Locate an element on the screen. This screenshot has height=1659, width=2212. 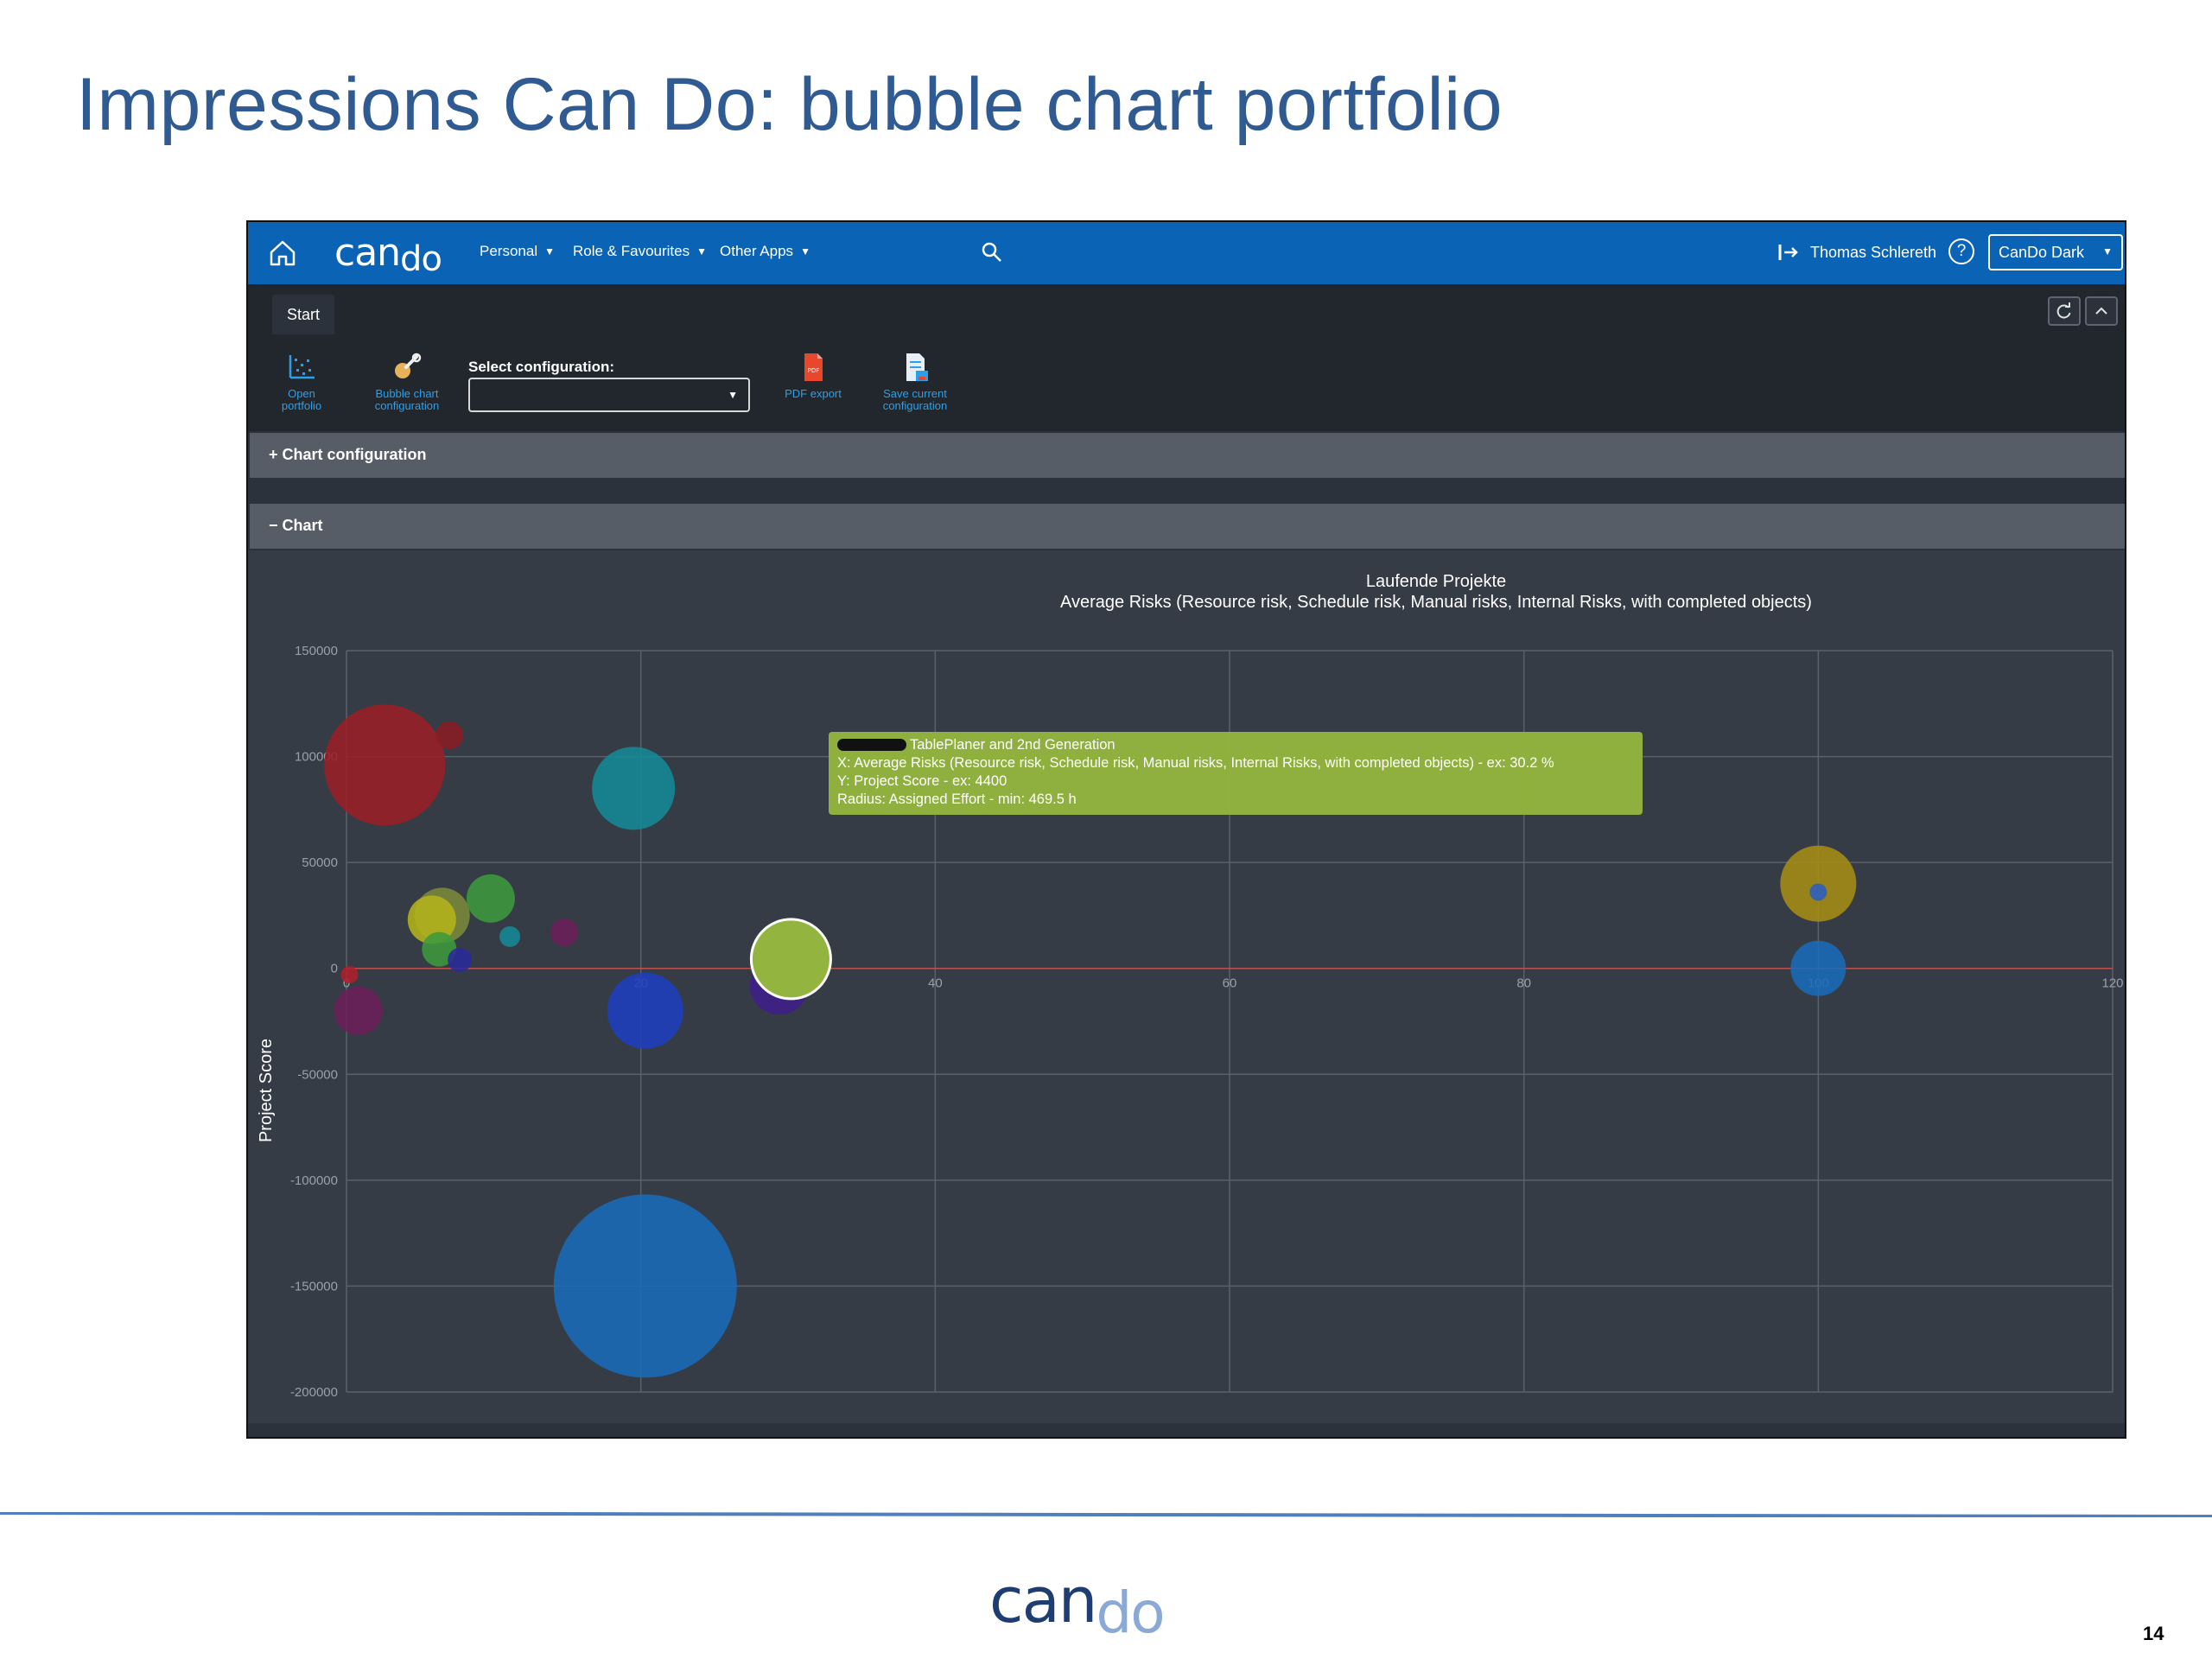
open-portfolio-label: Open is located at coordinates (301, 393).